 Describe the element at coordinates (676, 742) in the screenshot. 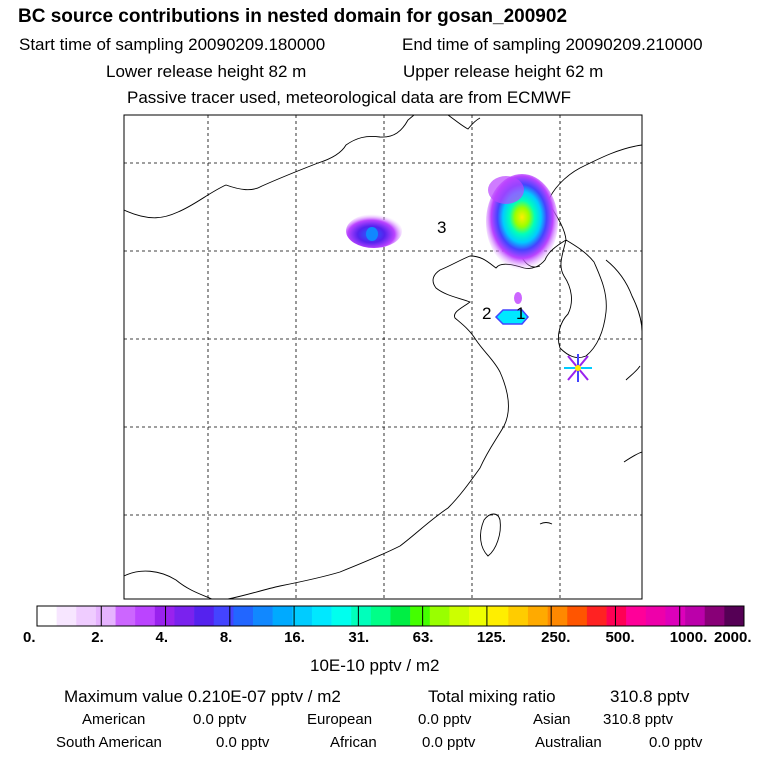

I see `region-value-australian: 0.0 pptv` at that location.